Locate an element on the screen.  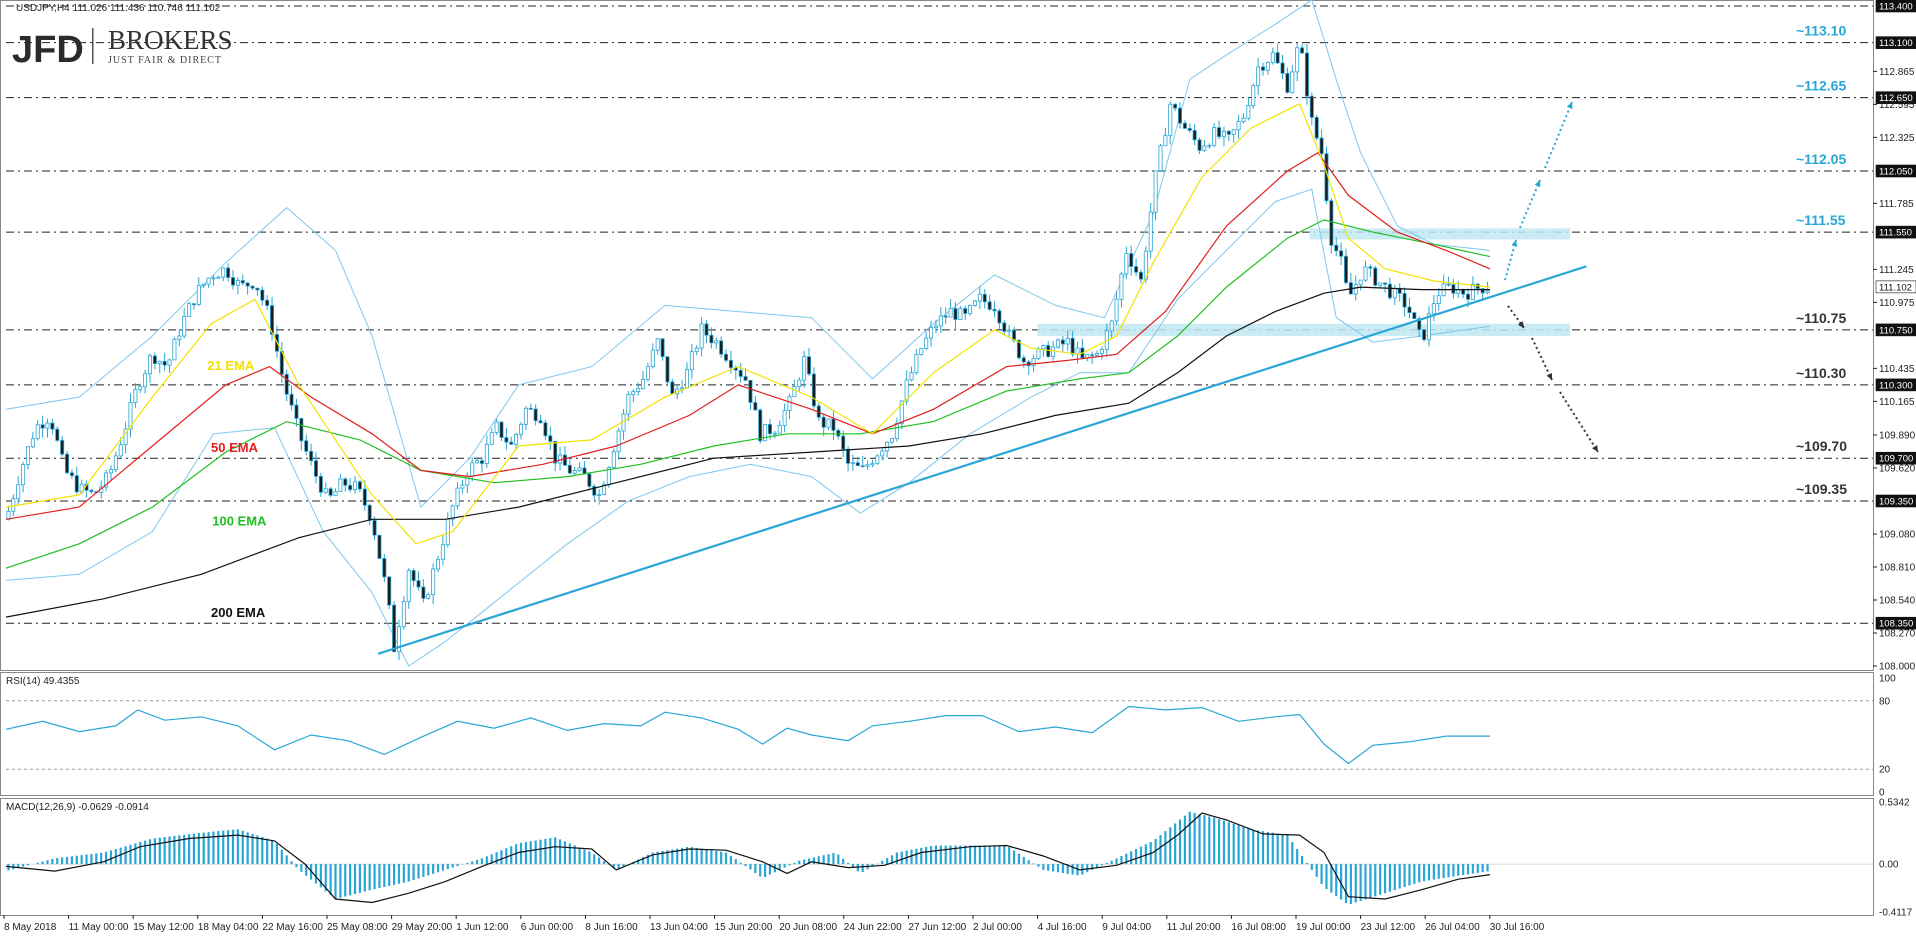
price-tag: 109.700 is located at coordinates (1896, 459).